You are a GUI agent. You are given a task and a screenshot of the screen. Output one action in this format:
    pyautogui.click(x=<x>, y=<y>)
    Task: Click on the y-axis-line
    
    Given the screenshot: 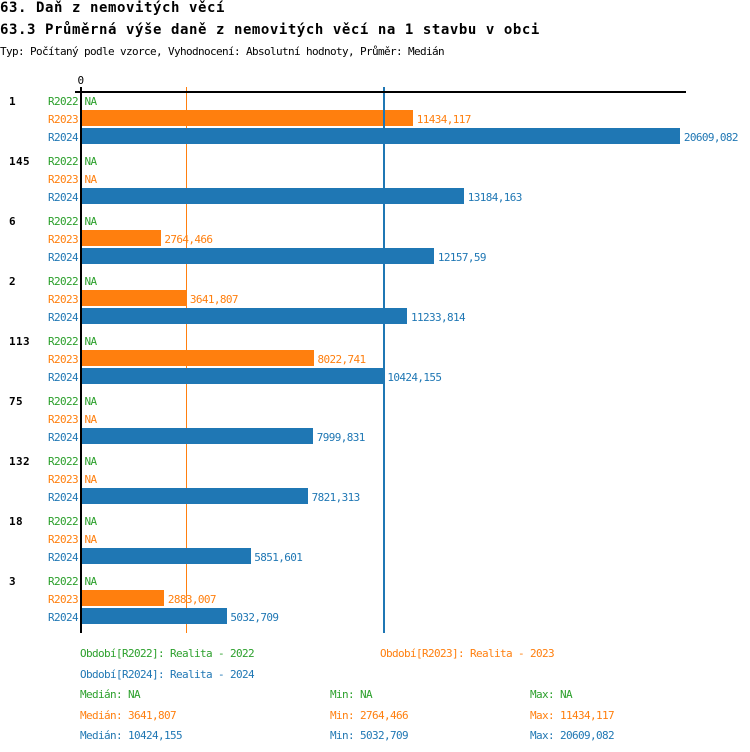 What is the action you would take?
    pyautogui.click(x=81, y=360)
    